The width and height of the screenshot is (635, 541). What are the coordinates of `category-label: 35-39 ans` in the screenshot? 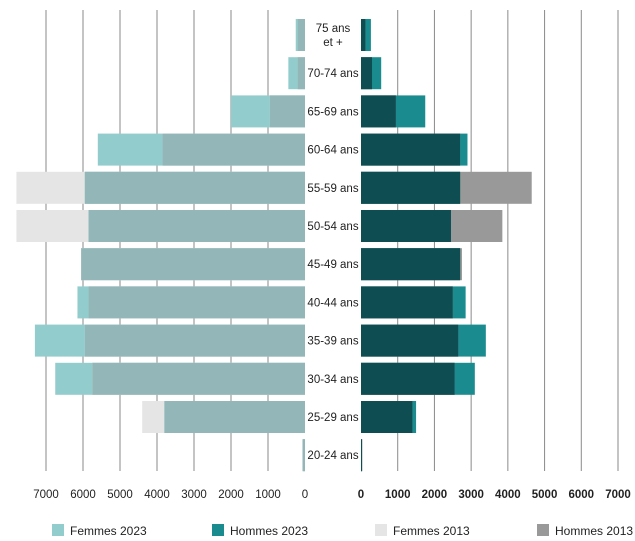 It's located at (332, 342).